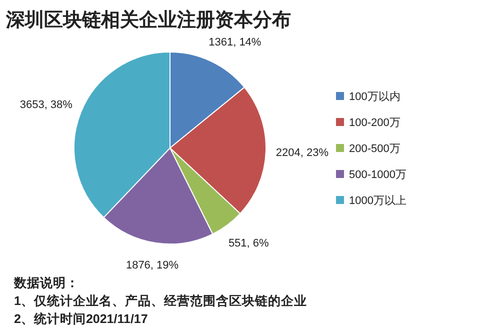 The image size is (484, 336). What do you see at coordinates (46, 283) in the screenshot?
I see `text: 数据说明：` at bounding box center [46, 283].